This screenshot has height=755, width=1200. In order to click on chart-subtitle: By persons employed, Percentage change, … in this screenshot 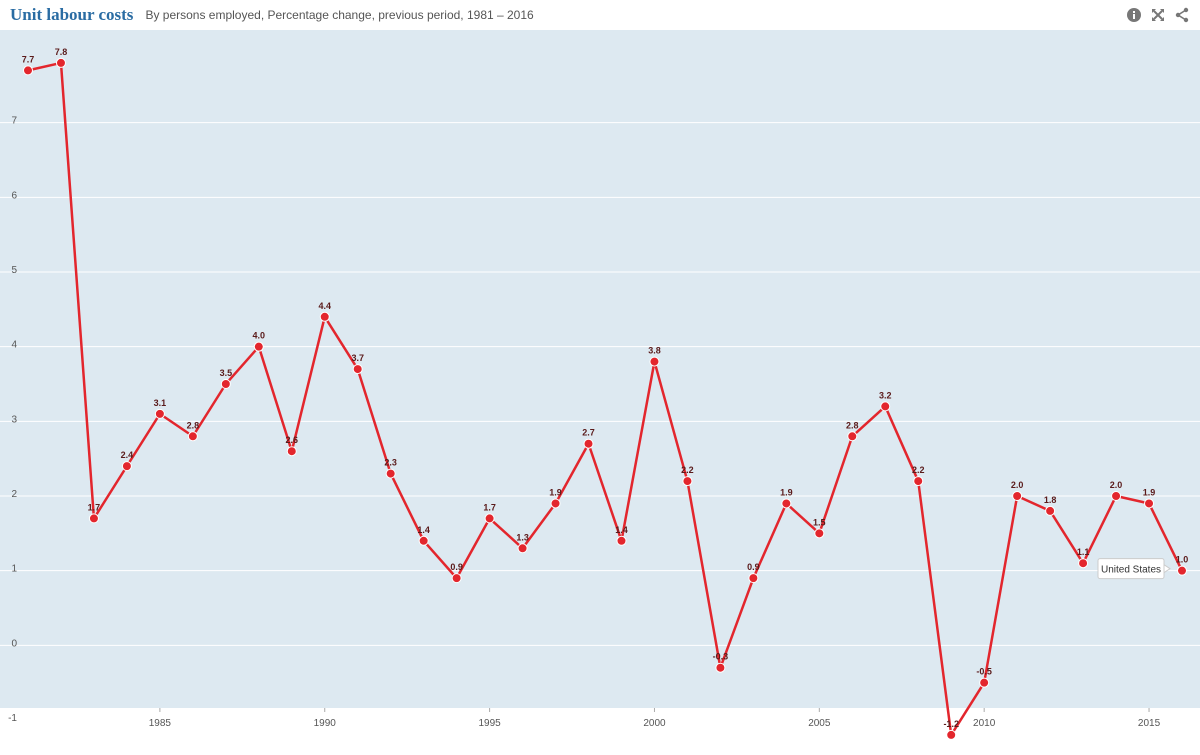, I will do `click(339, 15)`.